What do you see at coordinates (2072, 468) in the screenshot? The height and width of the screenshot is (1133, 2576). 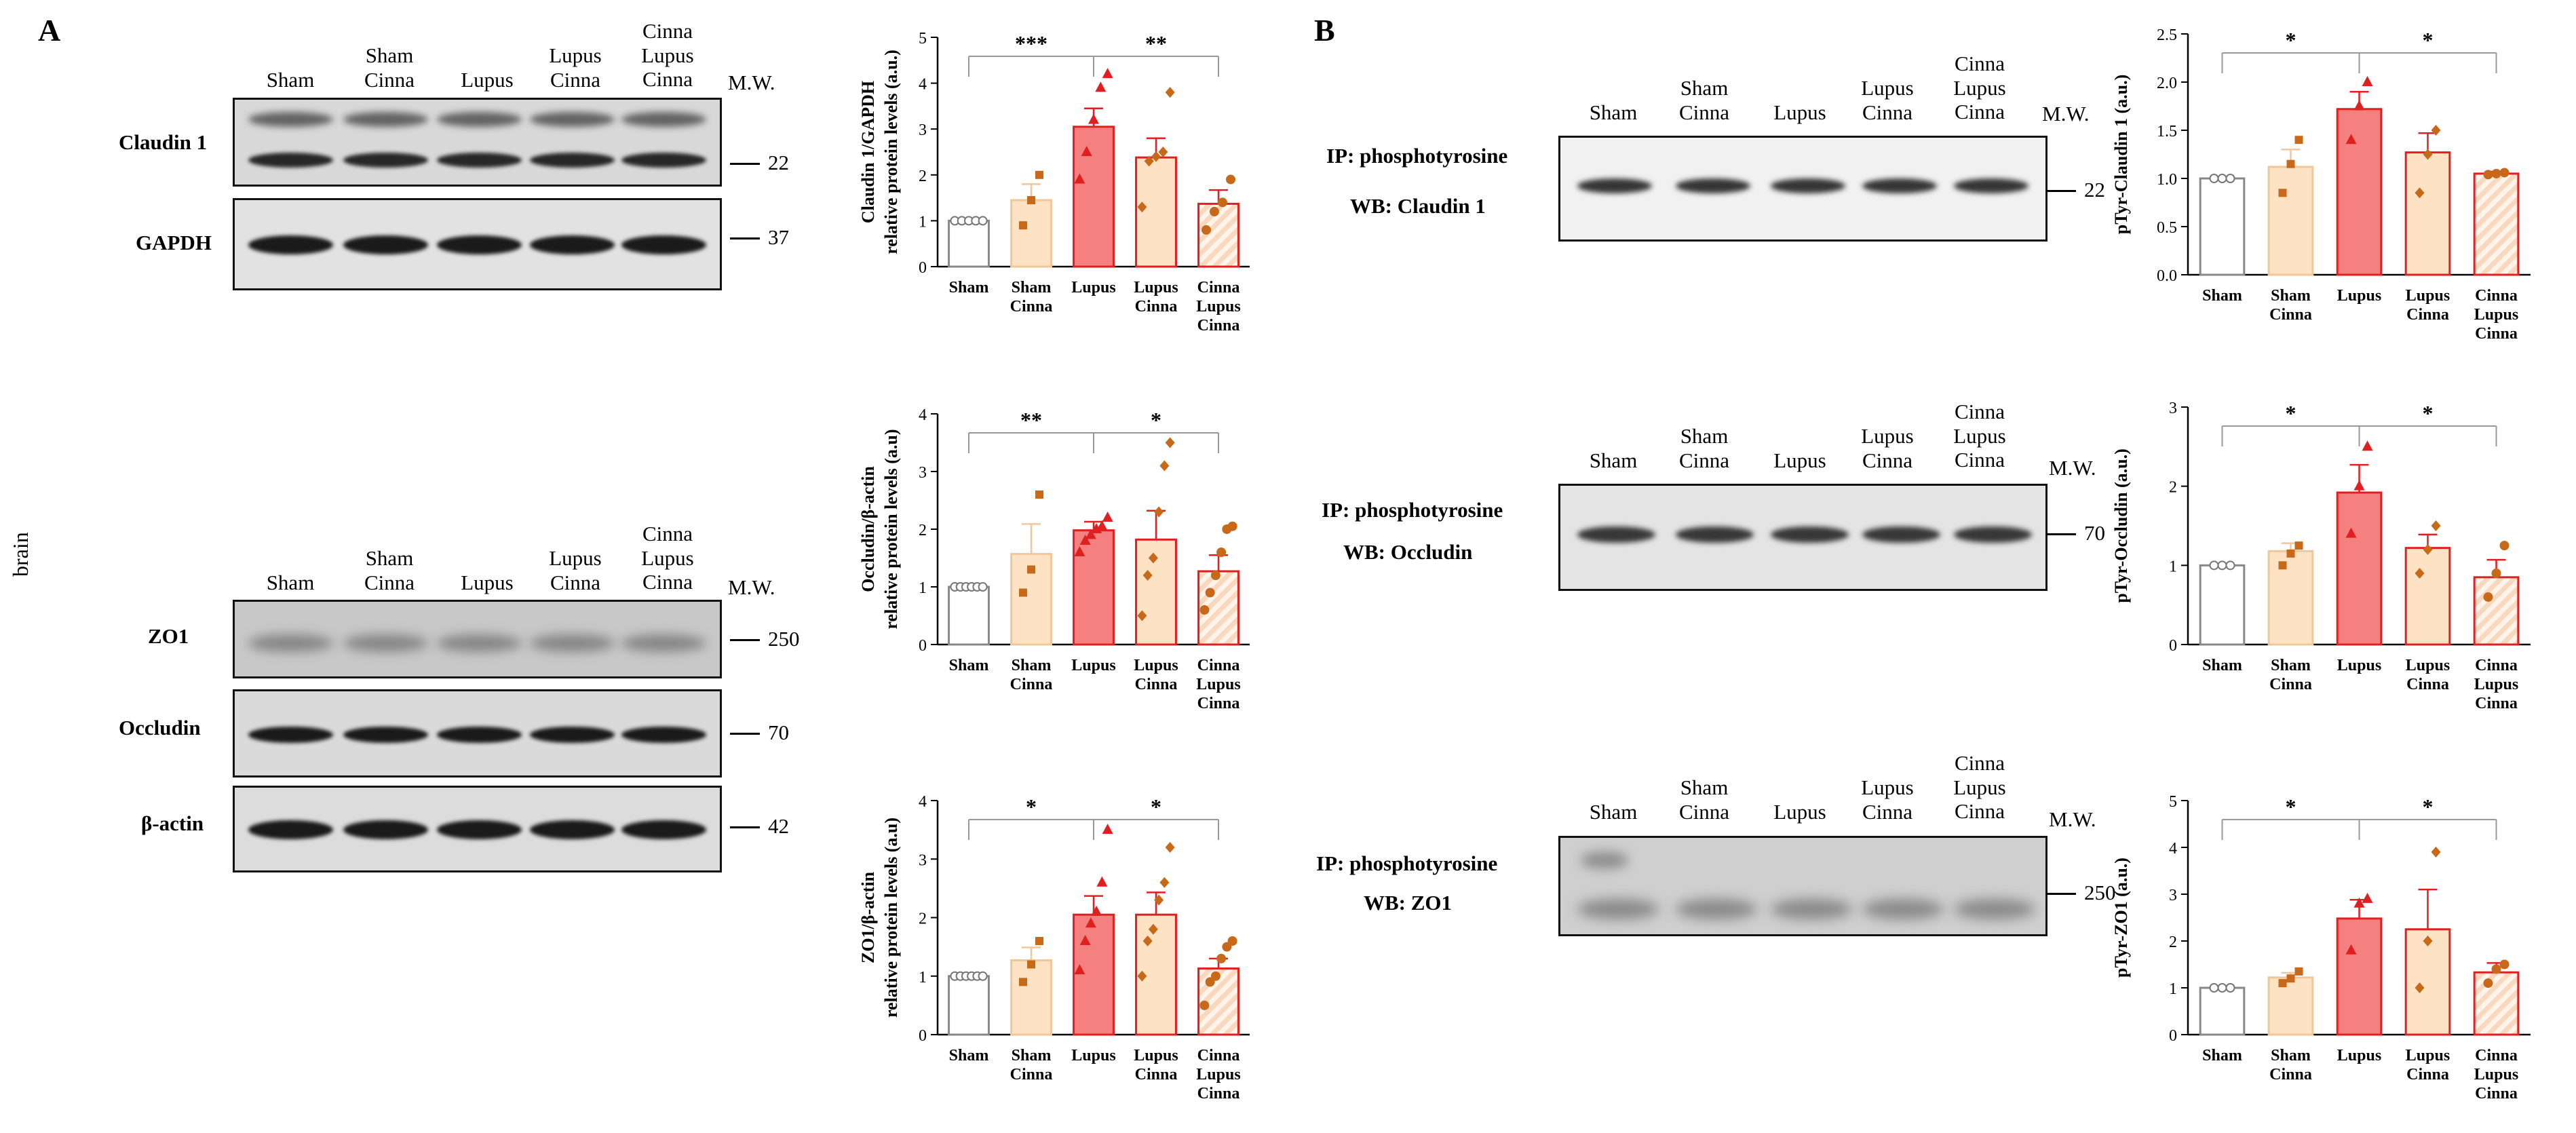 I see `b-occludin-mw-header: M.W.` at bounding box center [2072, 468].